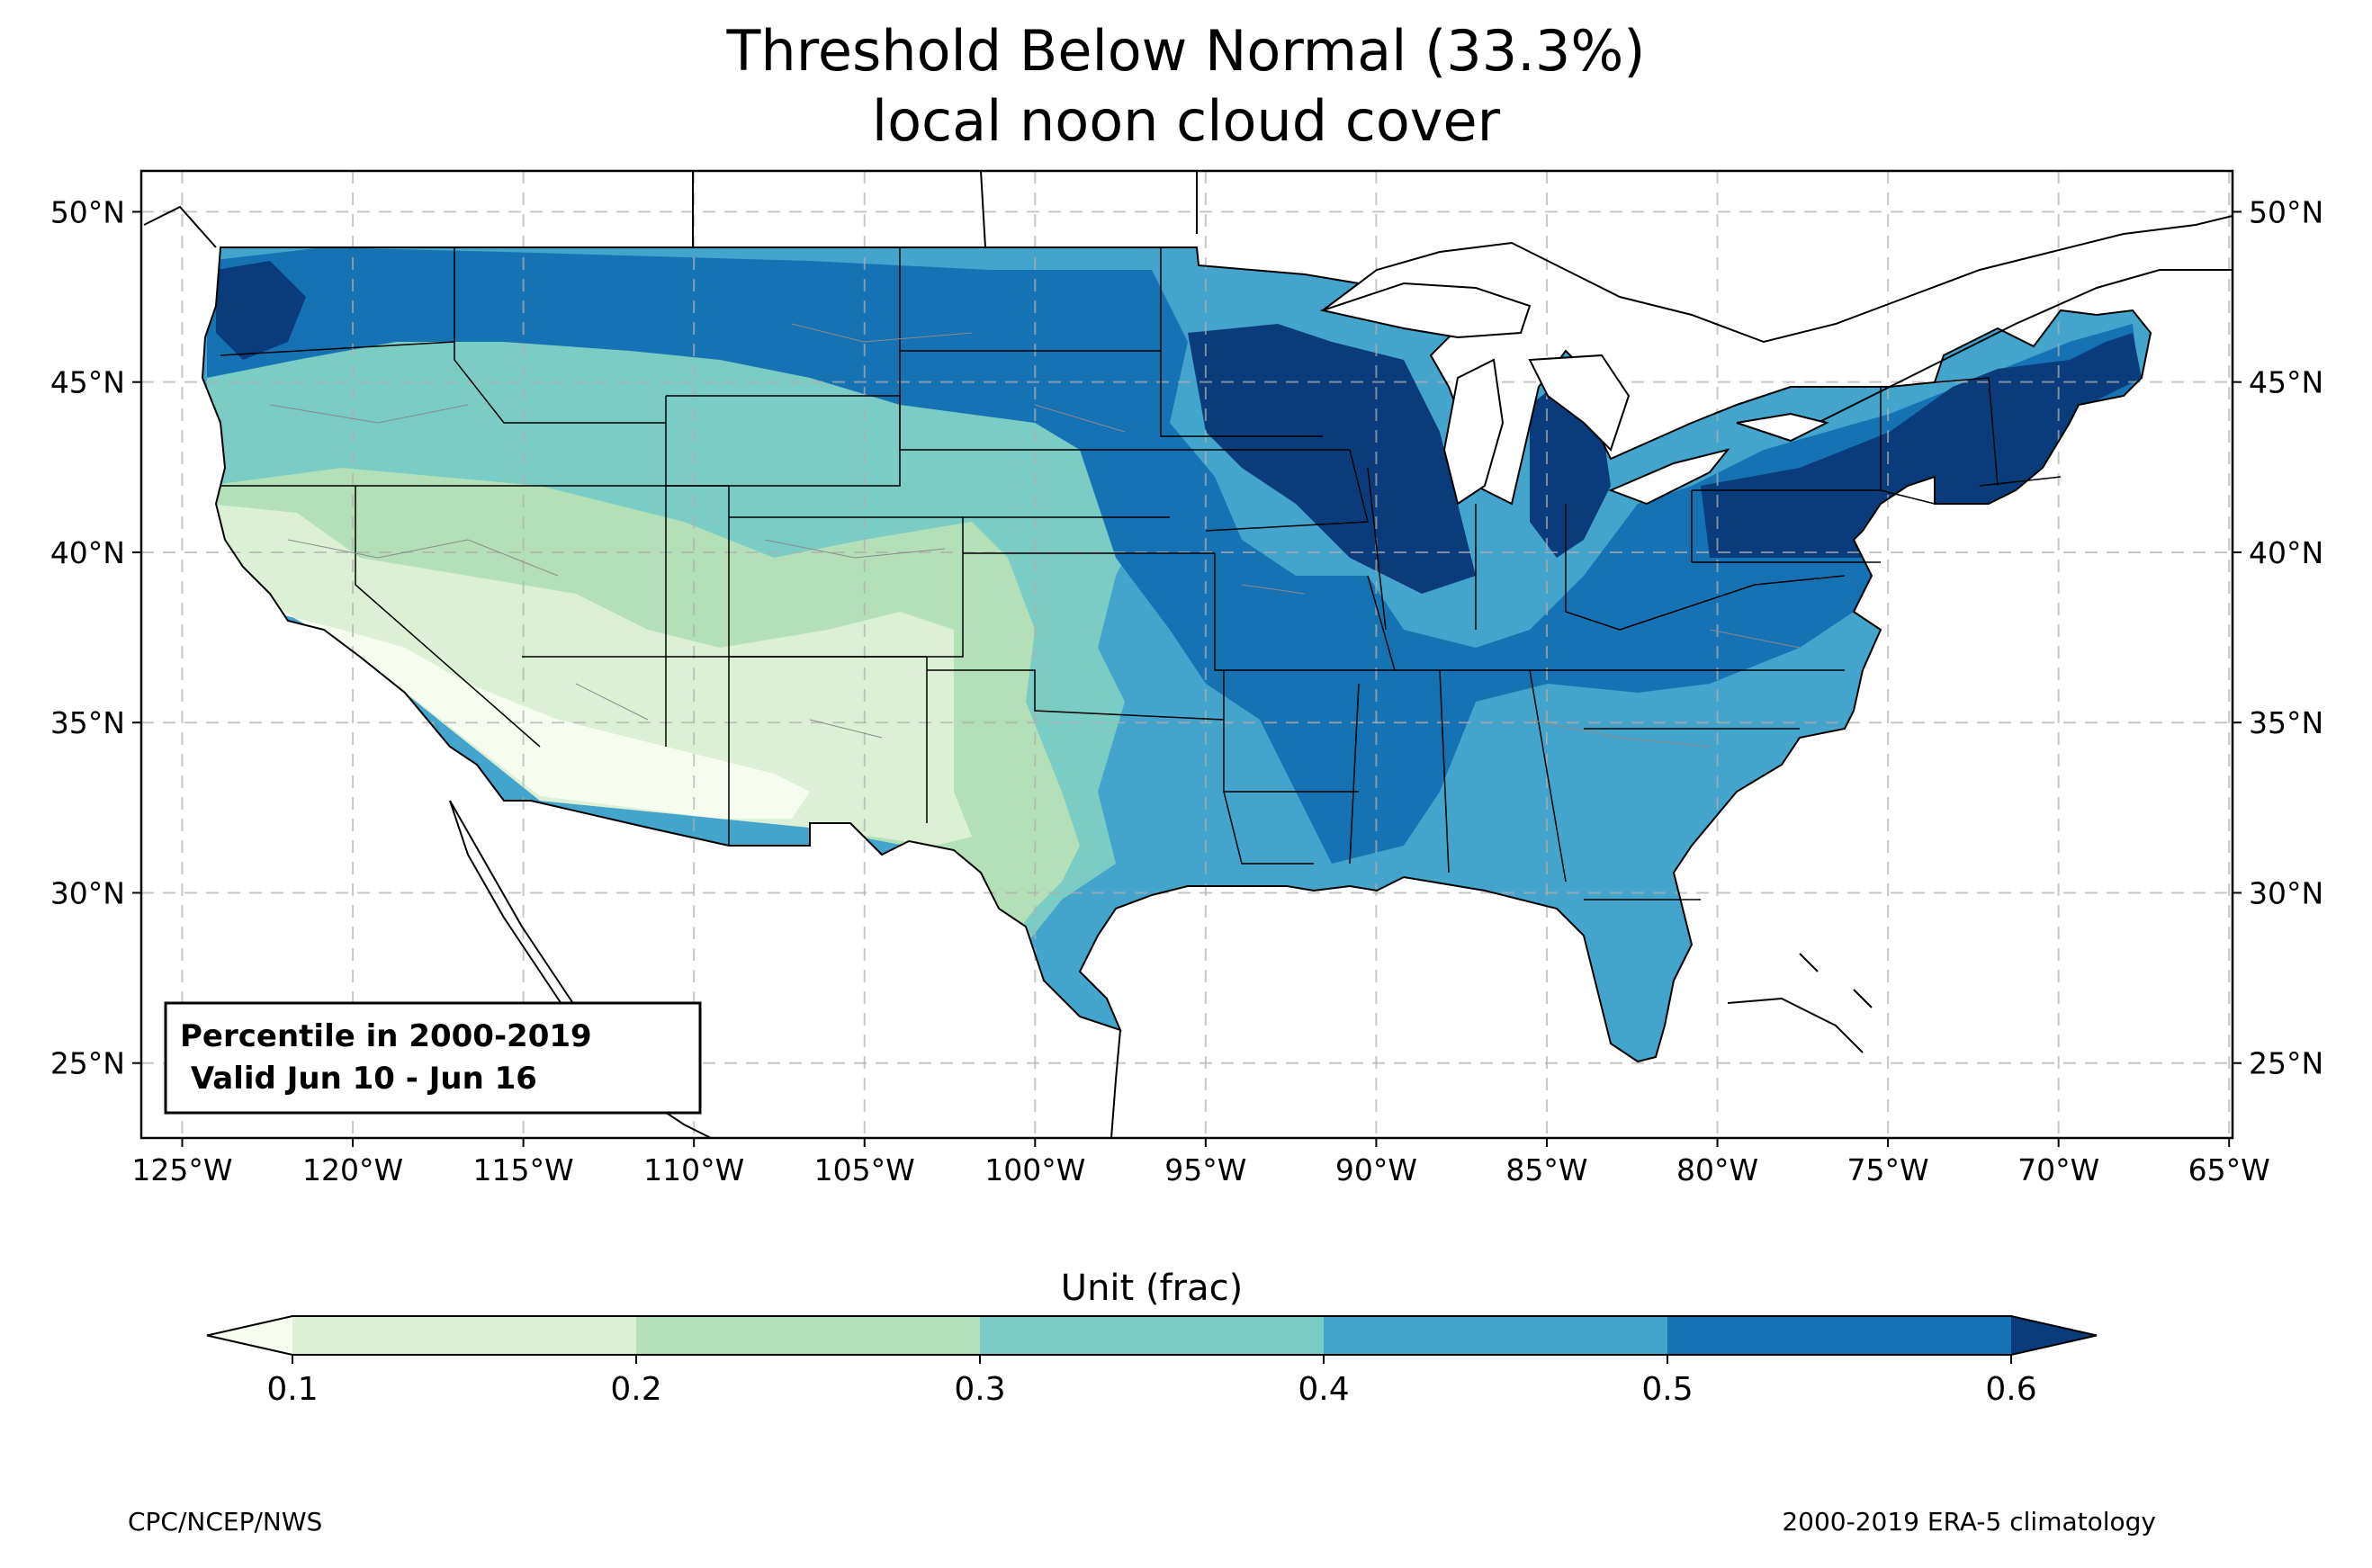 The image size is (2372, 1568). What do you see at coordinates (1034, 1169) in the screenshot?
I see `lon-tick-label: 100°W` at bounding box center [1034, 1169].